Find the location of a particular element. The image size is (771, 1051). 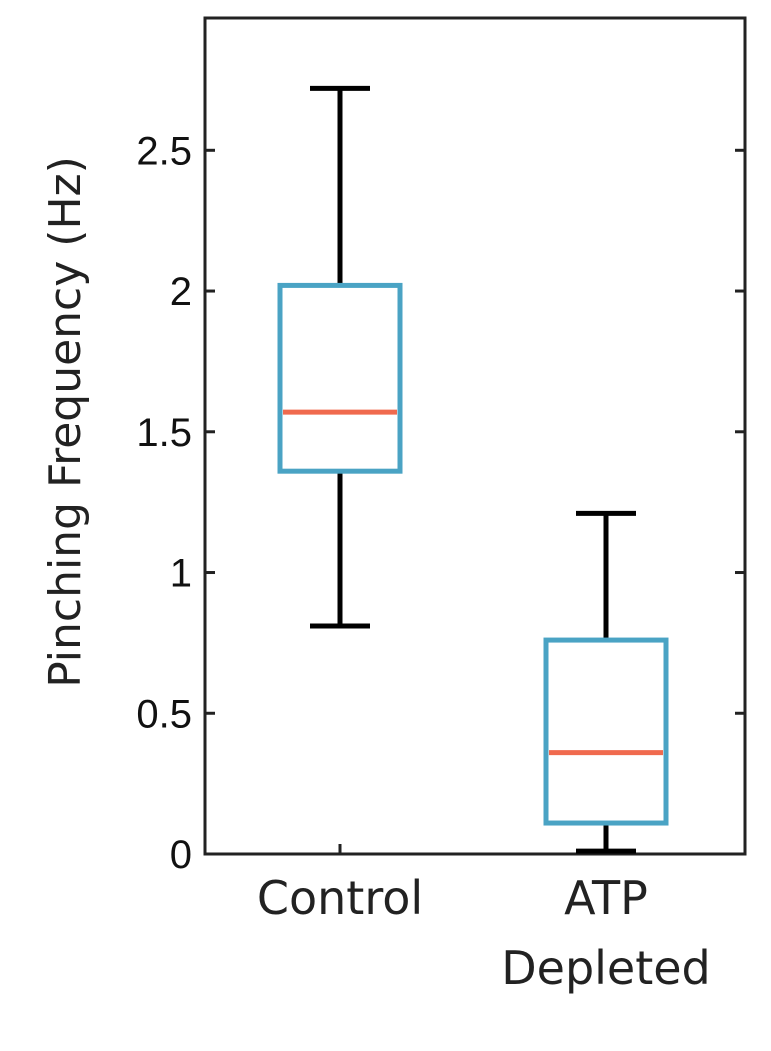

category-labels-layer: Control ATP Depleted is located at coordinates (484, 933).